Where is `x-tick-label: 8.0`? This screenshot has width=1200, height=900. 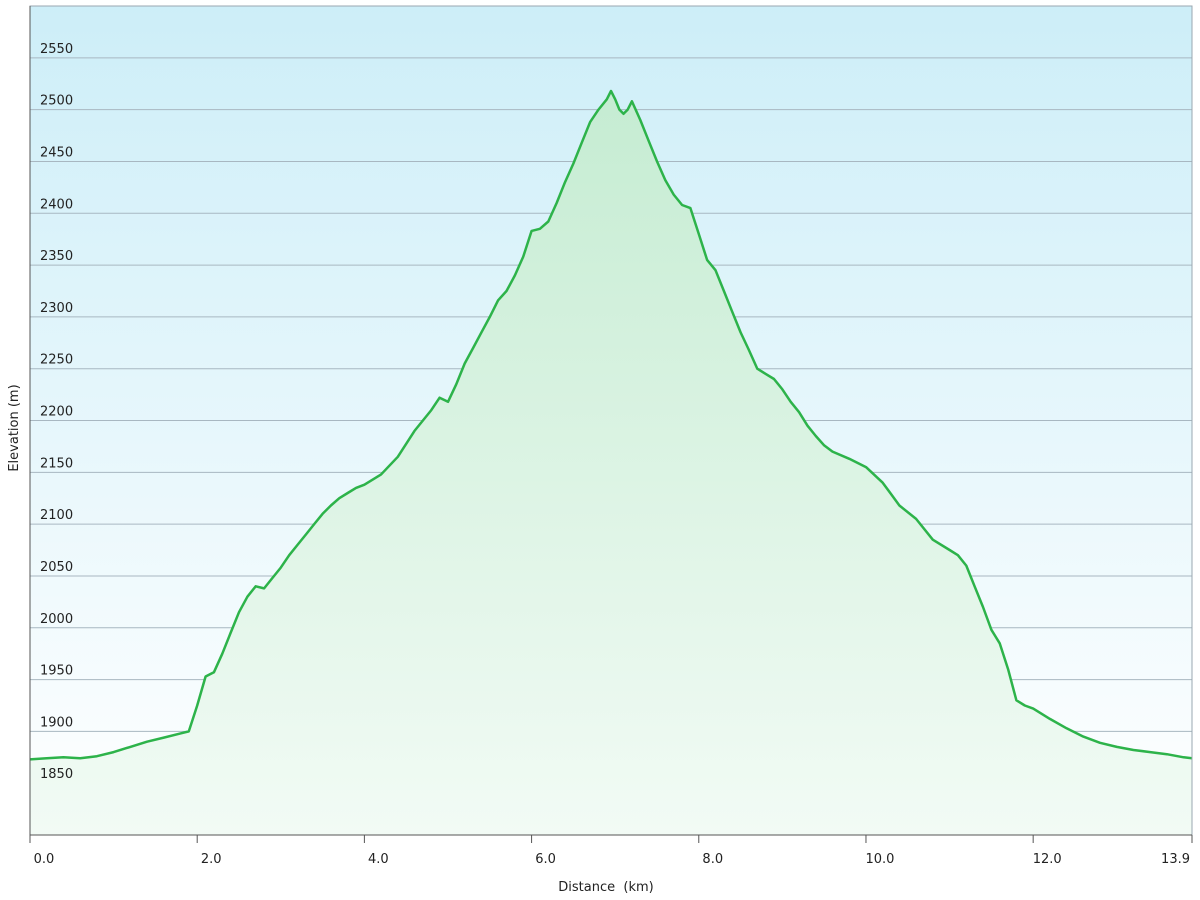 x-tick-label: 8.0 is located at coordinates (712, 859).